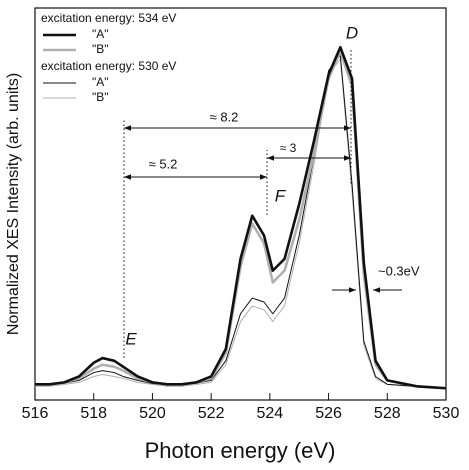 Image resolution: width=469 pixels, height=470 pixels. Describe the element at coordinates (240, 450) in the screenshot. I see `x-axis-label: Photon energy (eV)` at that location.